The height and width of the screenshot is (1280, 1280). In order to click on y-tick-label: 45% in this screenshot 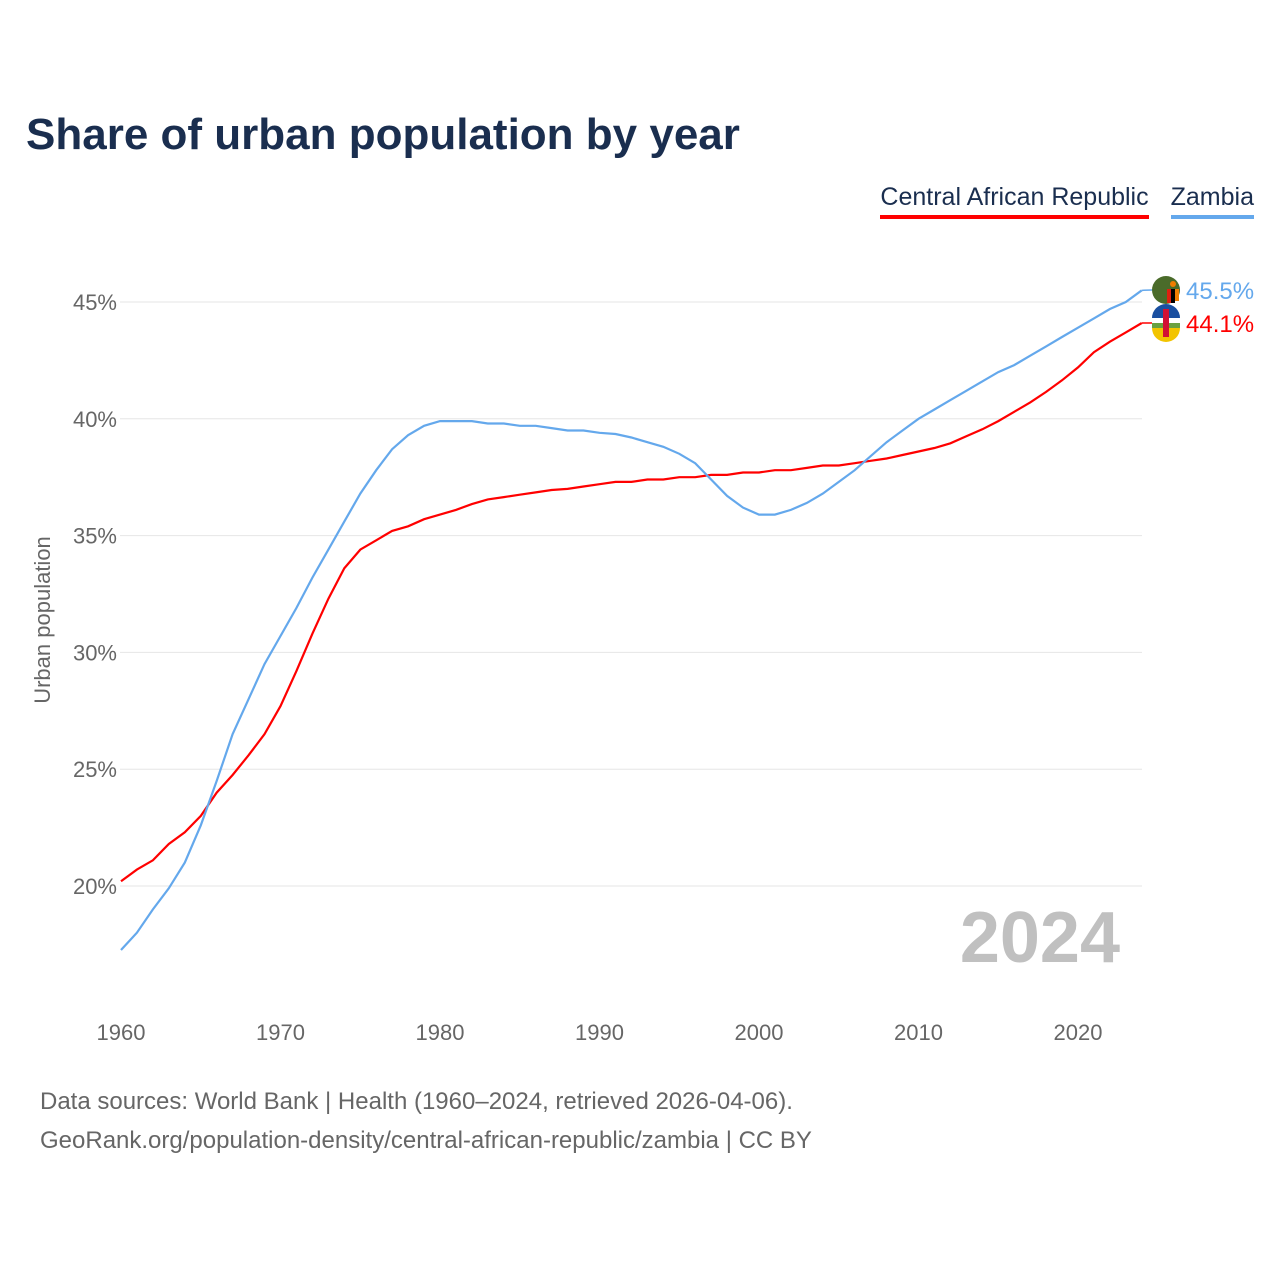, I will do `click(95, 302)`.